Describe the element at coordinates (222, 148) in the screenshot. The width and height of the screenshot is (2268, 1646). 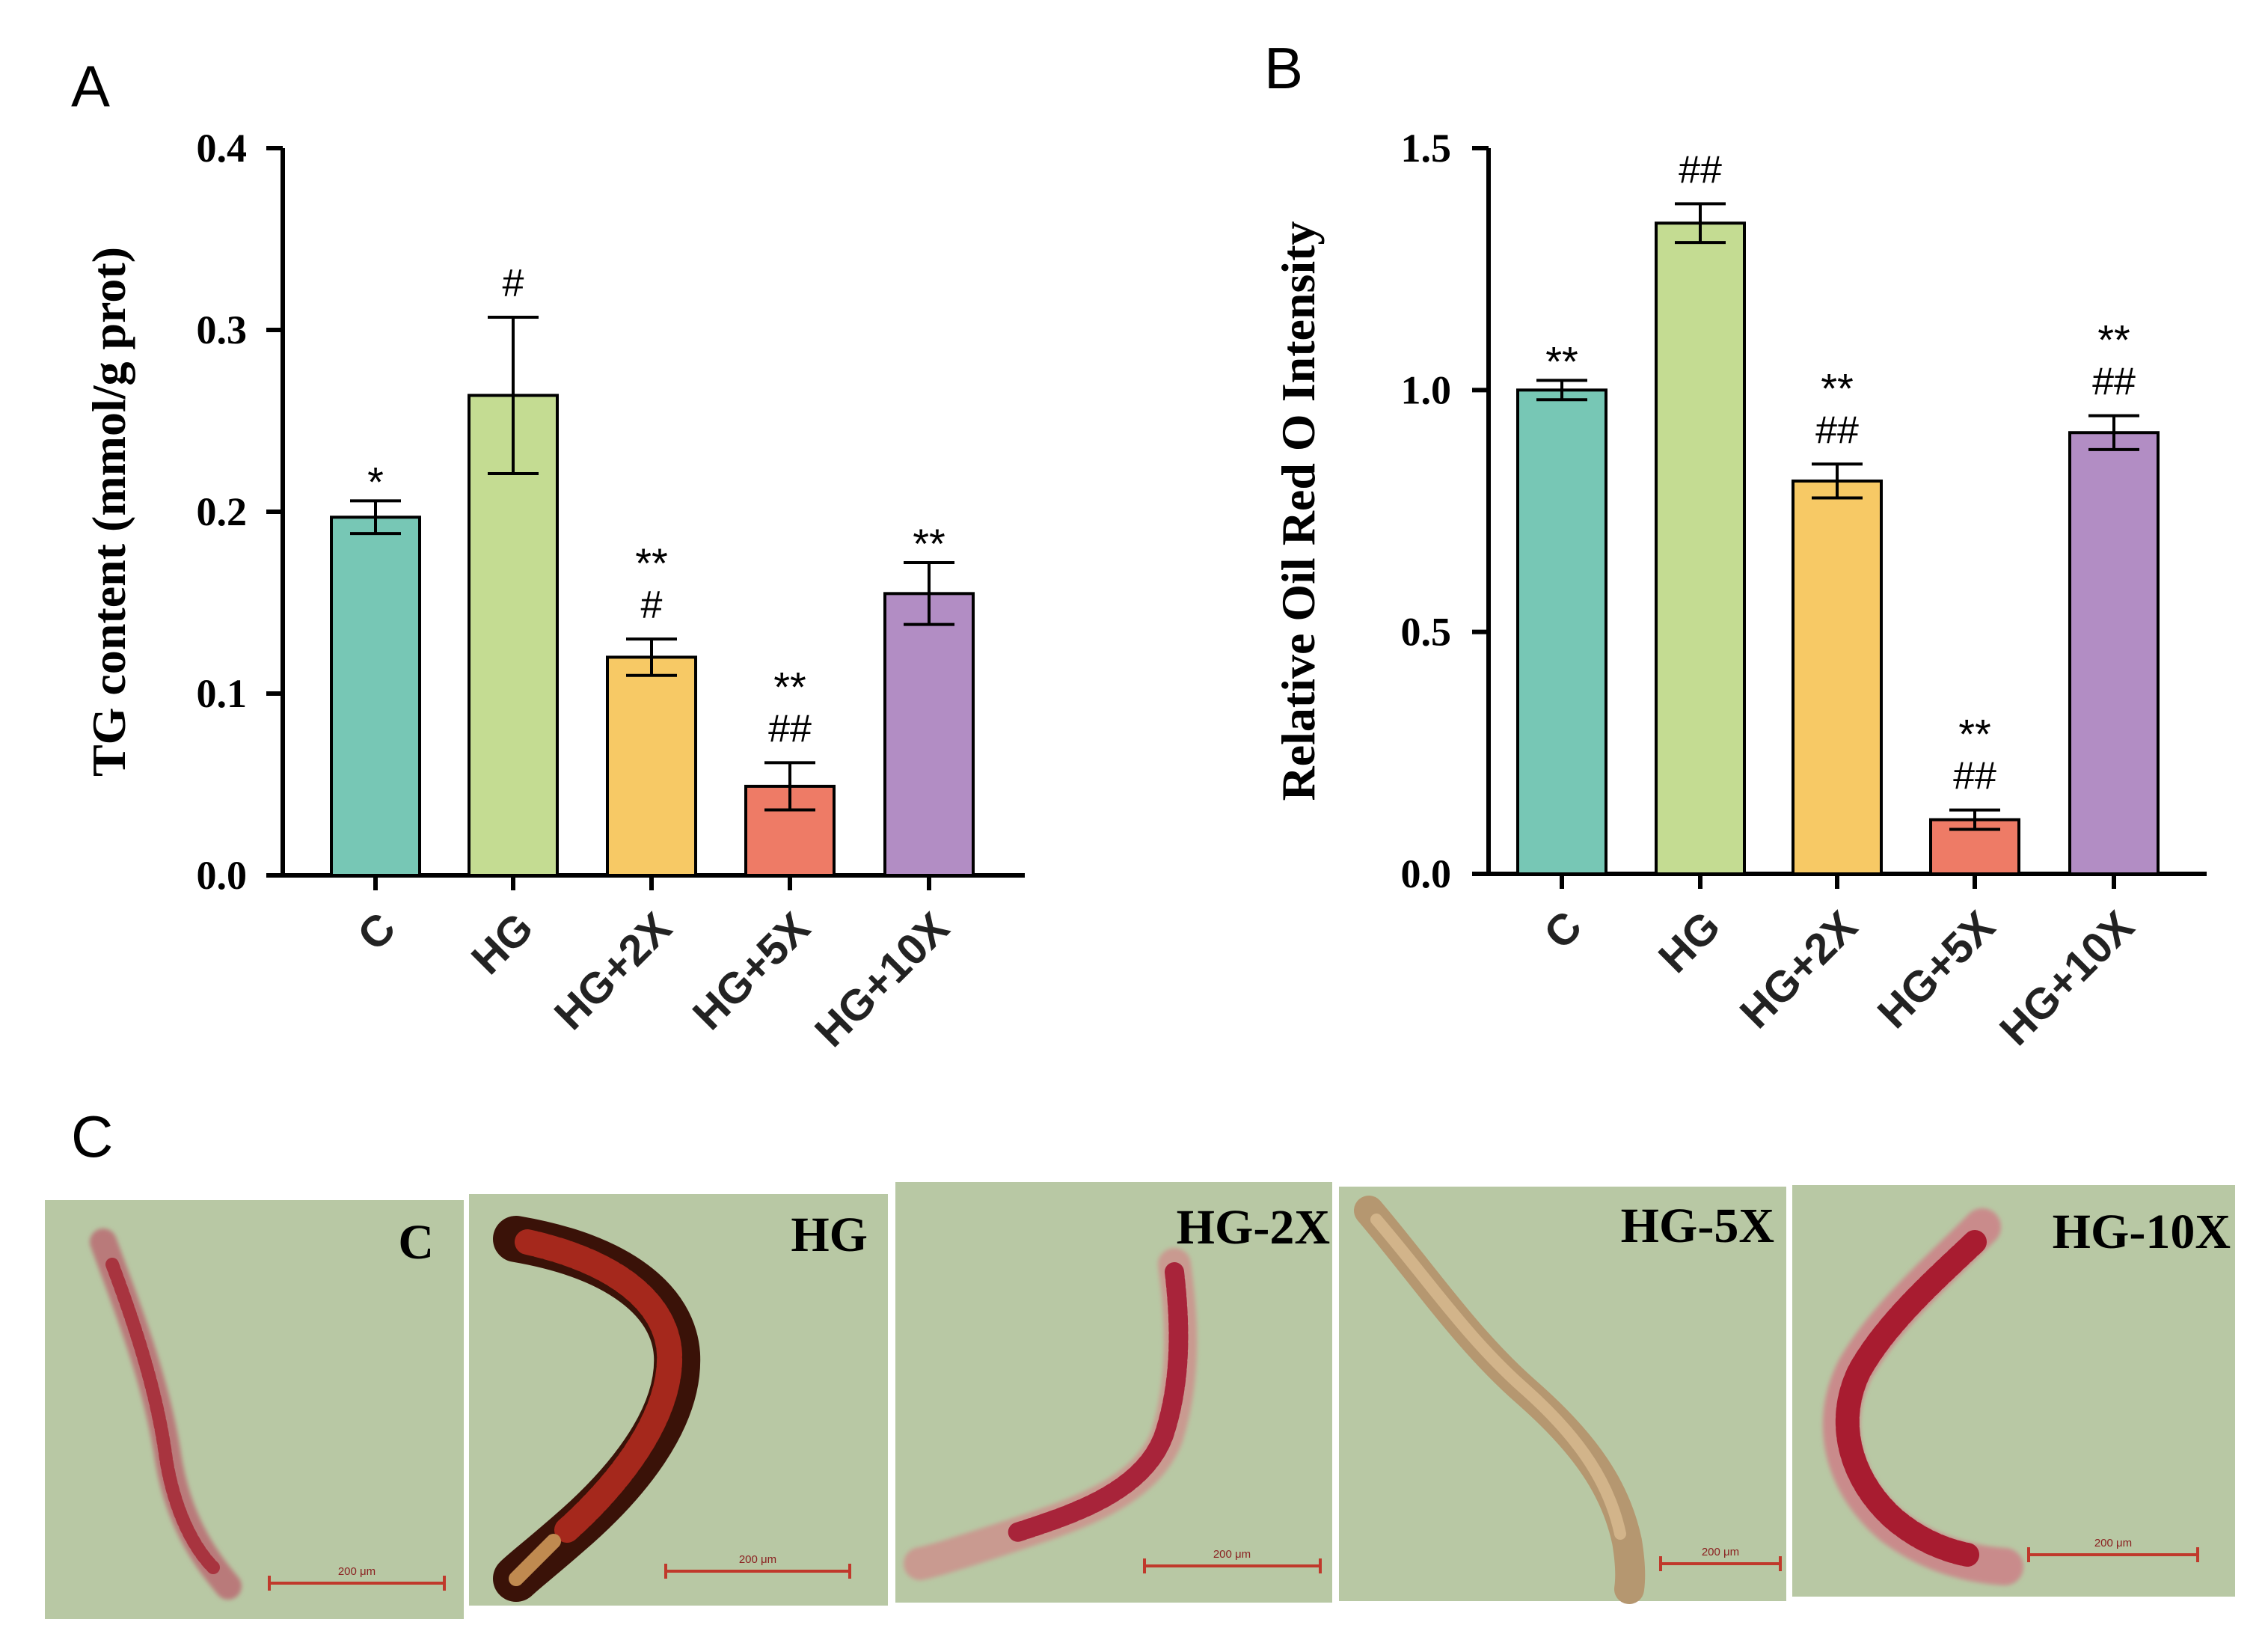
I see `y-tick-label: 0.4` at that location.